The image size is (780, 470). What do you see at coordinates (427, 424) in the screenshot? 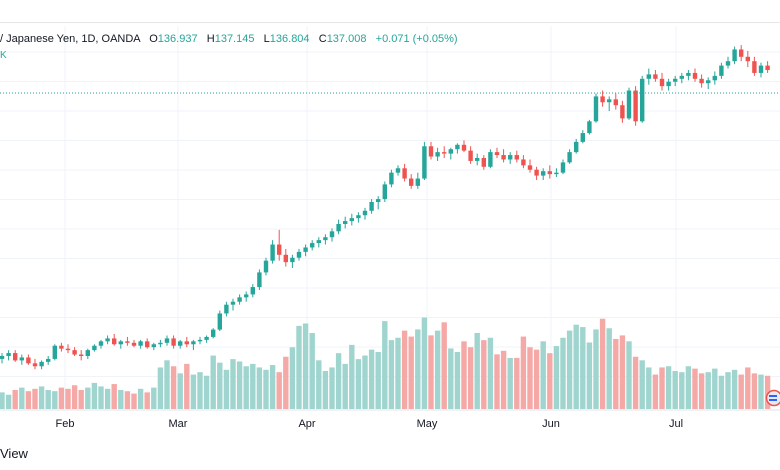
I see `x-tick-label: May` at bounding box center [427, 424].